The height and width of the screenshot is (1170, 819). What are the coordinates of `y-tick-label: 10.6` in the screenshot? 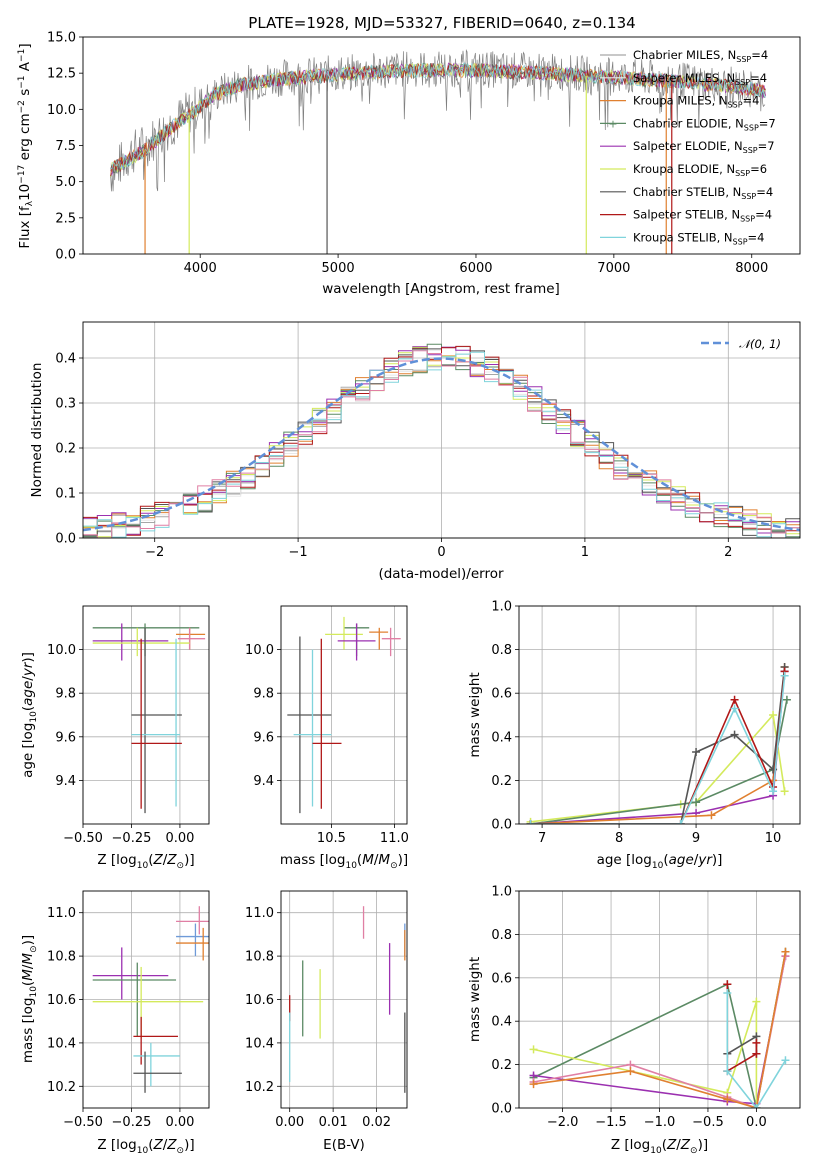 It's located at (259, 1000).